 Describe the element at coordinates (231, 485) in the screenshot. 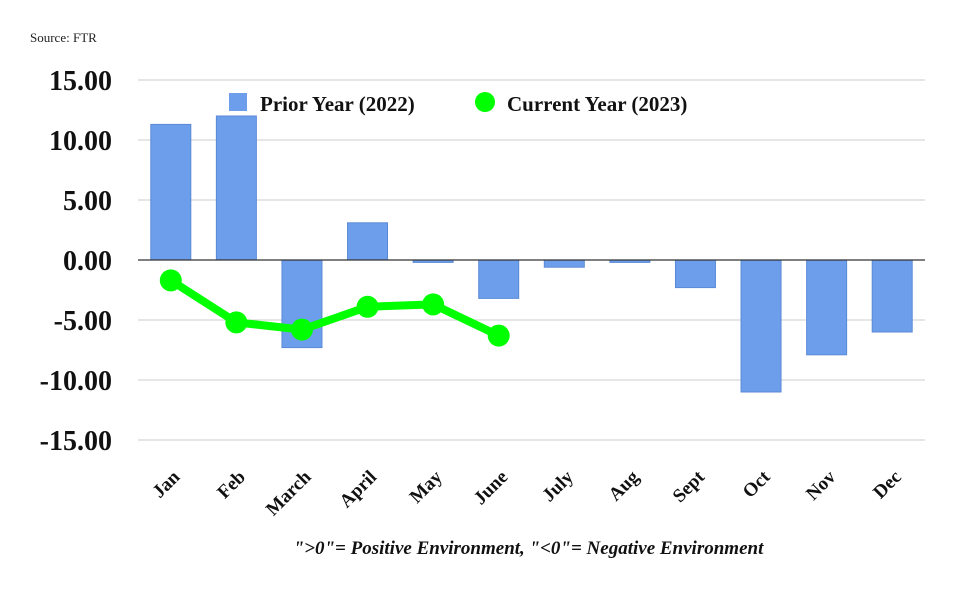

I see `x-tick-label: Feb` at that location.